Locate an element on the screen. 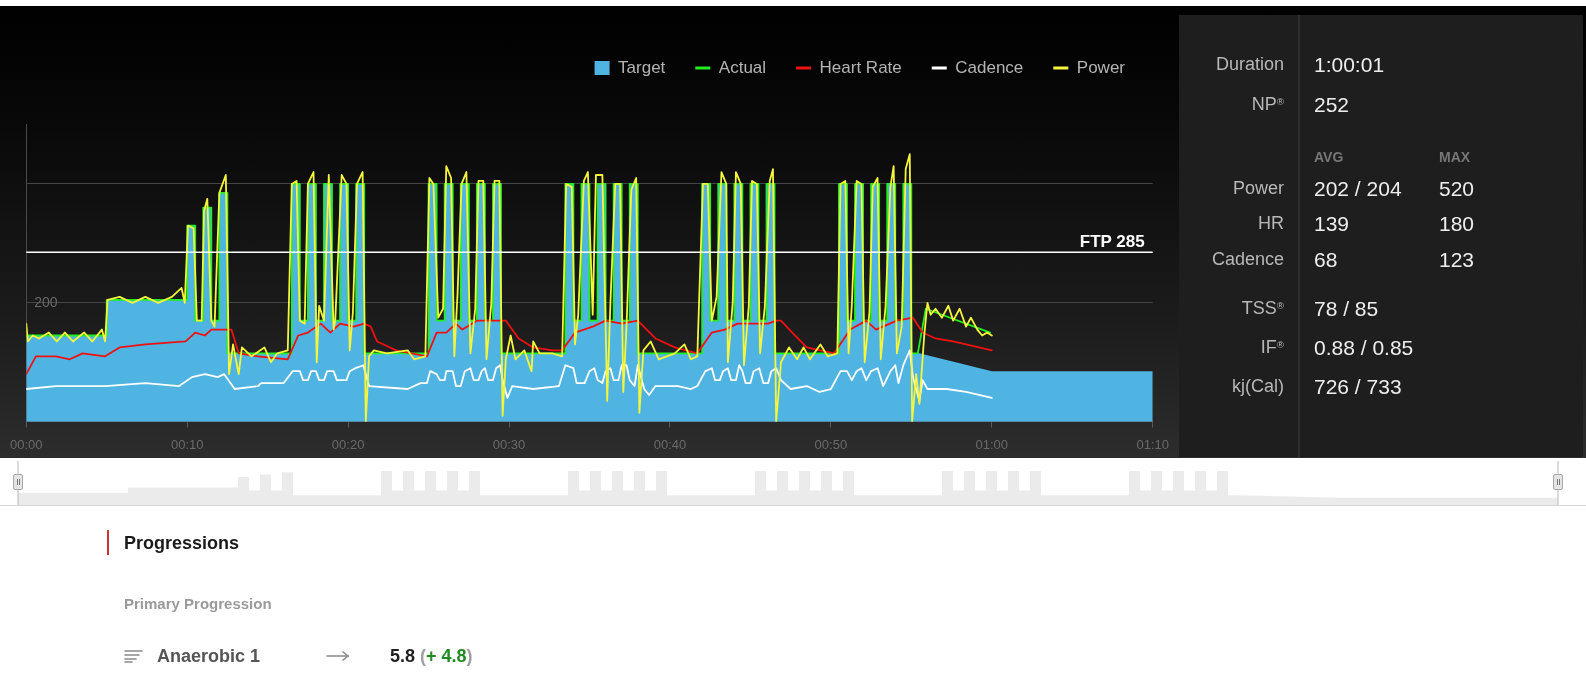  text: 180 is located at coordinates (1457, 223).